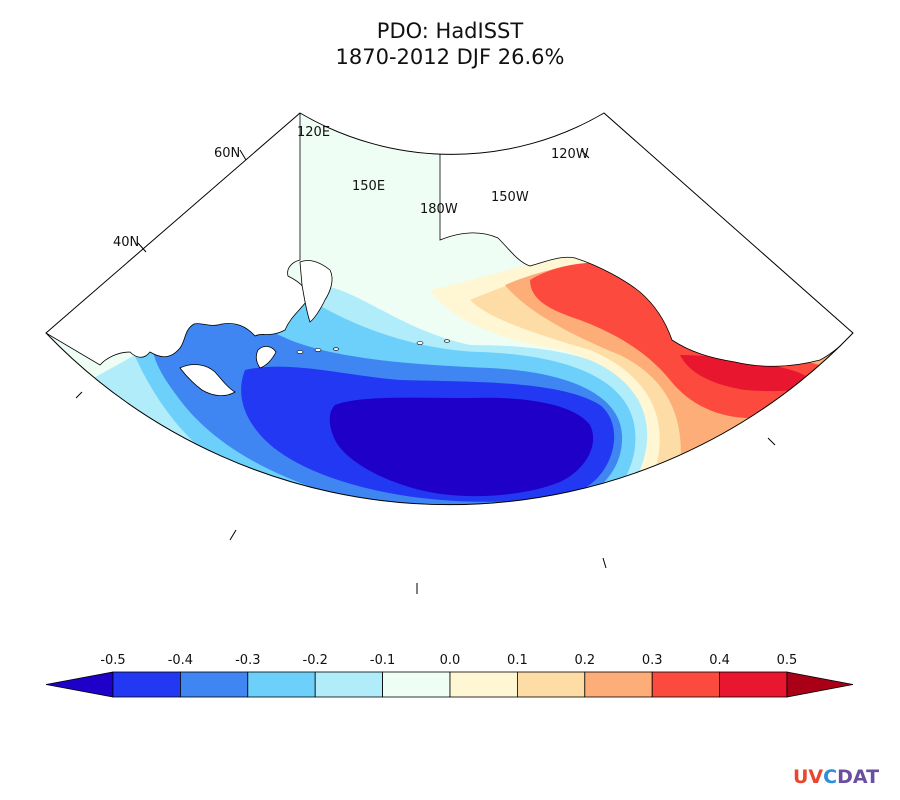 The height and width of the screenshot is (800, 900). What do you see at coordinates (247, 660) in the screenshot?
I see `colorbar-tick-label: -0.3` at bounding box center [247, 660].